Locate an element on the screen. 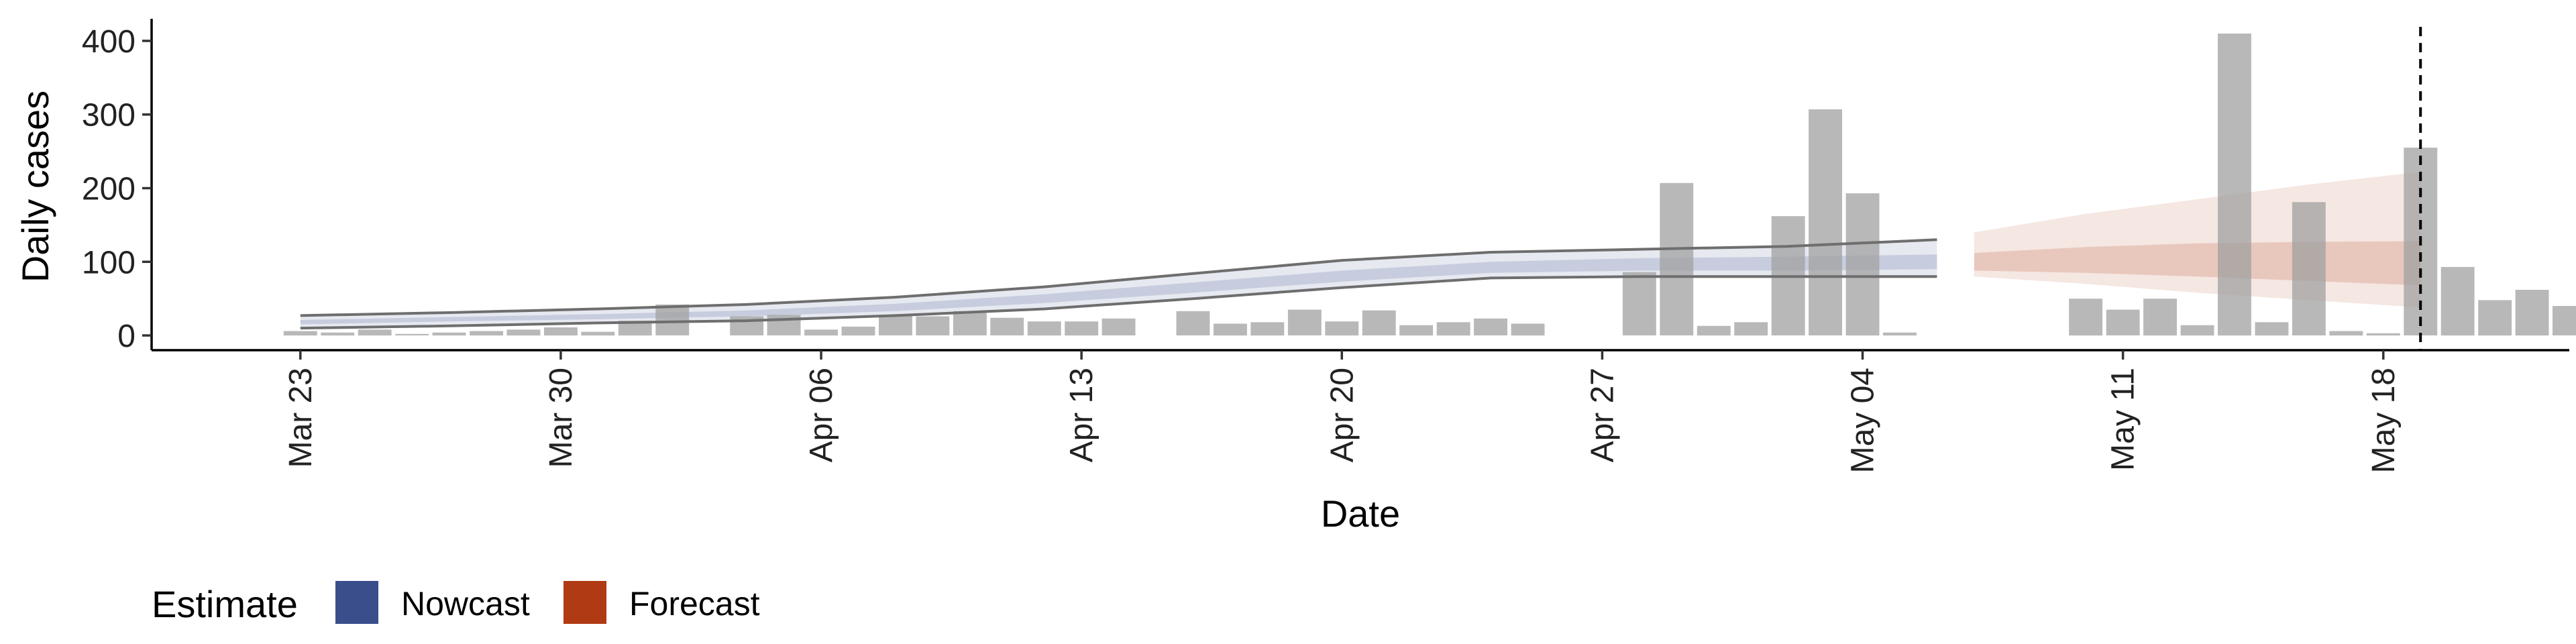 Image resolution: width=2576 pixels, height=644 pixels. y-tick-label: 100 is located at coordinates (109, 262).